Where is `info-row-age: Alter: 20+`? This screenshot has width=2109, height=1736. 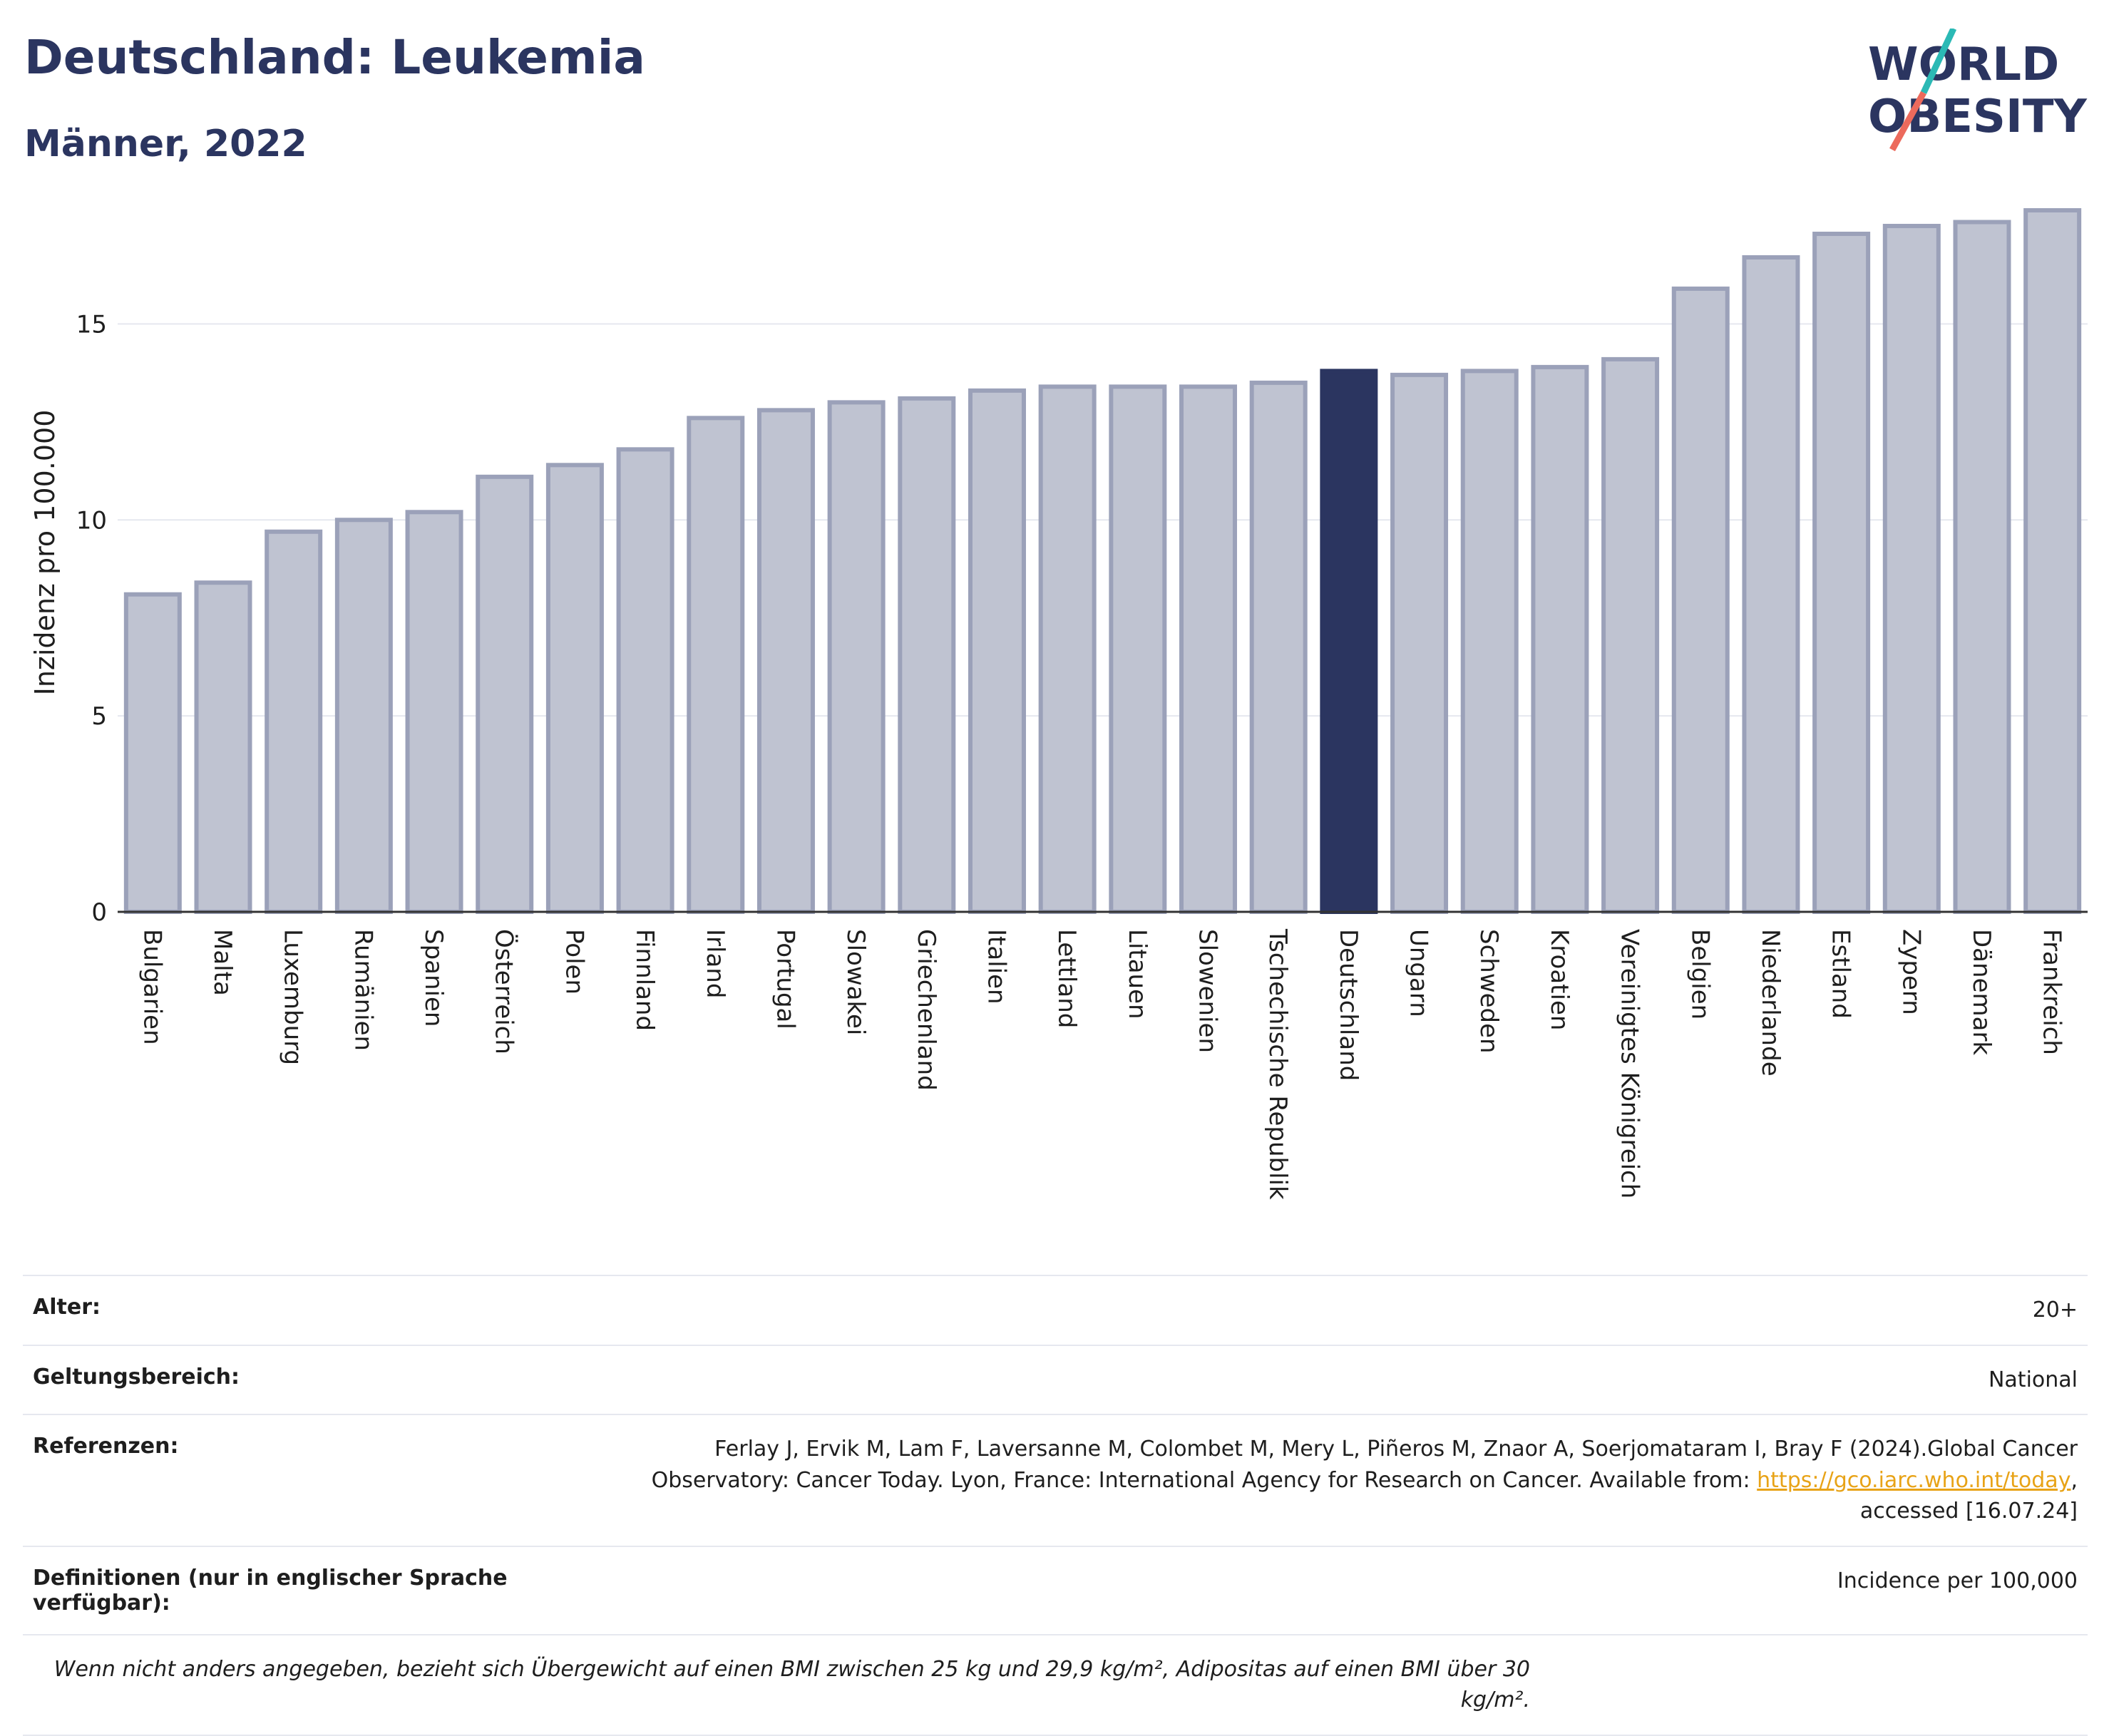
info-row-age: Alter: 20+ is located at coordinates (1055, 1310).